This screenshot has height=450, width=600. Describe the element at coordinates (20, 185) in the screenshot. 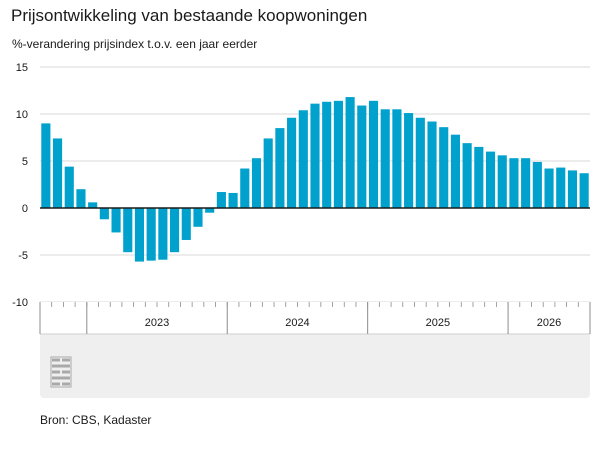

I see `y-axis: 15 10 5 0 -5 -10` at that location.